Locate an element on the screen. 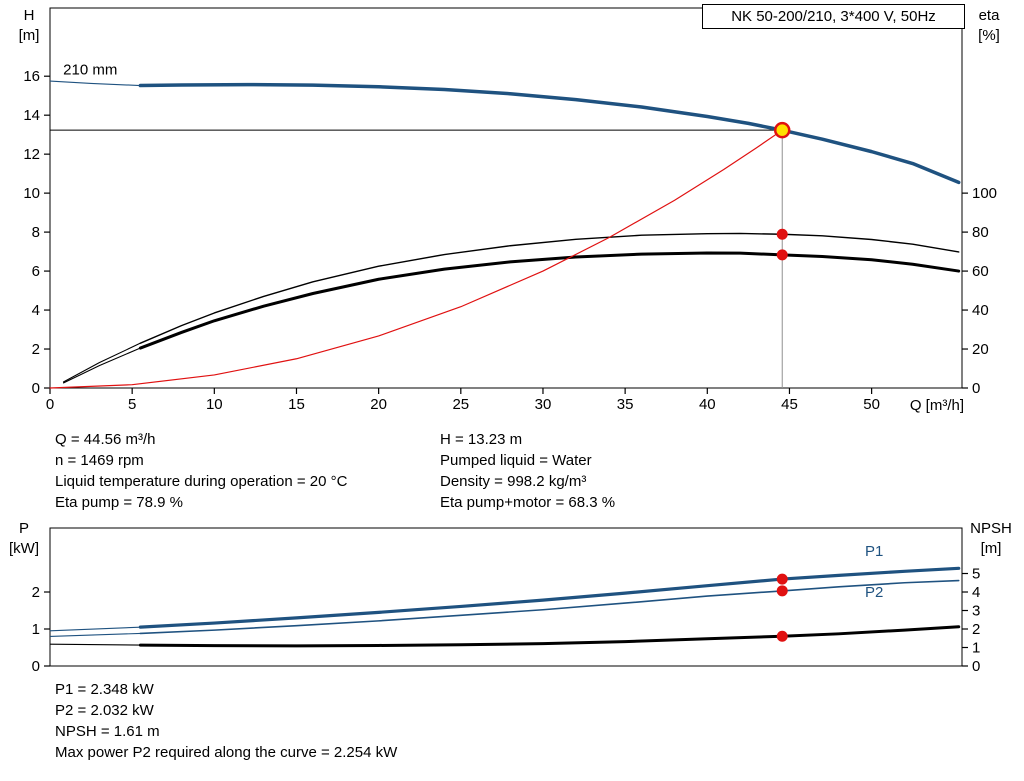 The height and width of the screenshot is (781, 1024). y-right-tick-label: 60 is located at coordinates (980, 271).